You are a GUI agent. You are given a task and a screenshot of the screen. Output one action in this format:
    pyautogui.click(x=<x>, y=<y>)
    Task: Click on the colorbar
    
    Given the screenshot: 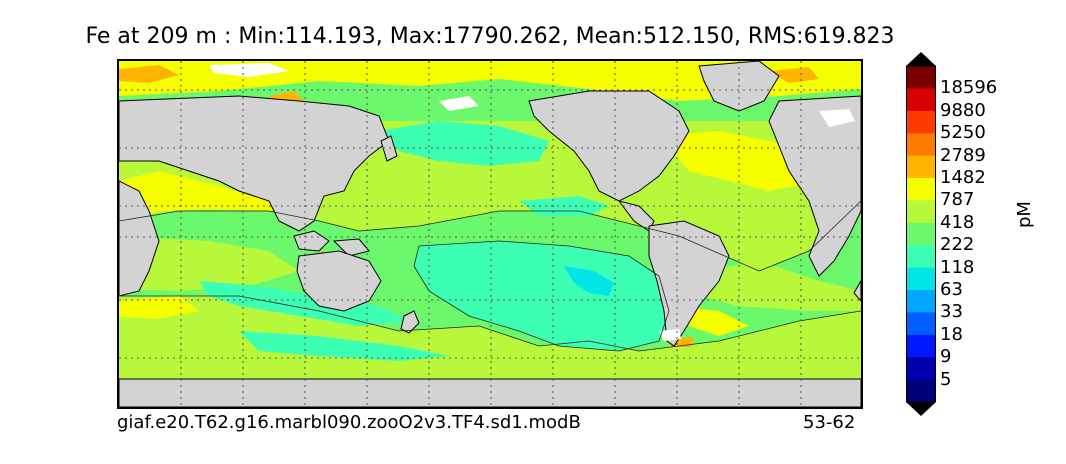 What is the action you would take?
    pyautogui.click(x=921, y=234)
    